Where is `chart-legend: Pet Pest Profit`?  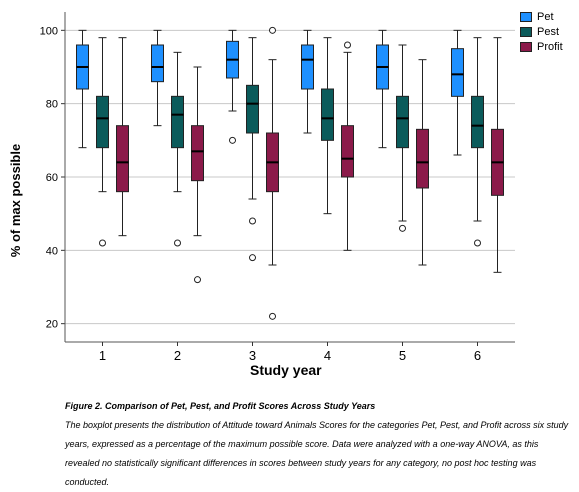 chart-legend: Pet Pest Profit is located at coordinates (541, 32).